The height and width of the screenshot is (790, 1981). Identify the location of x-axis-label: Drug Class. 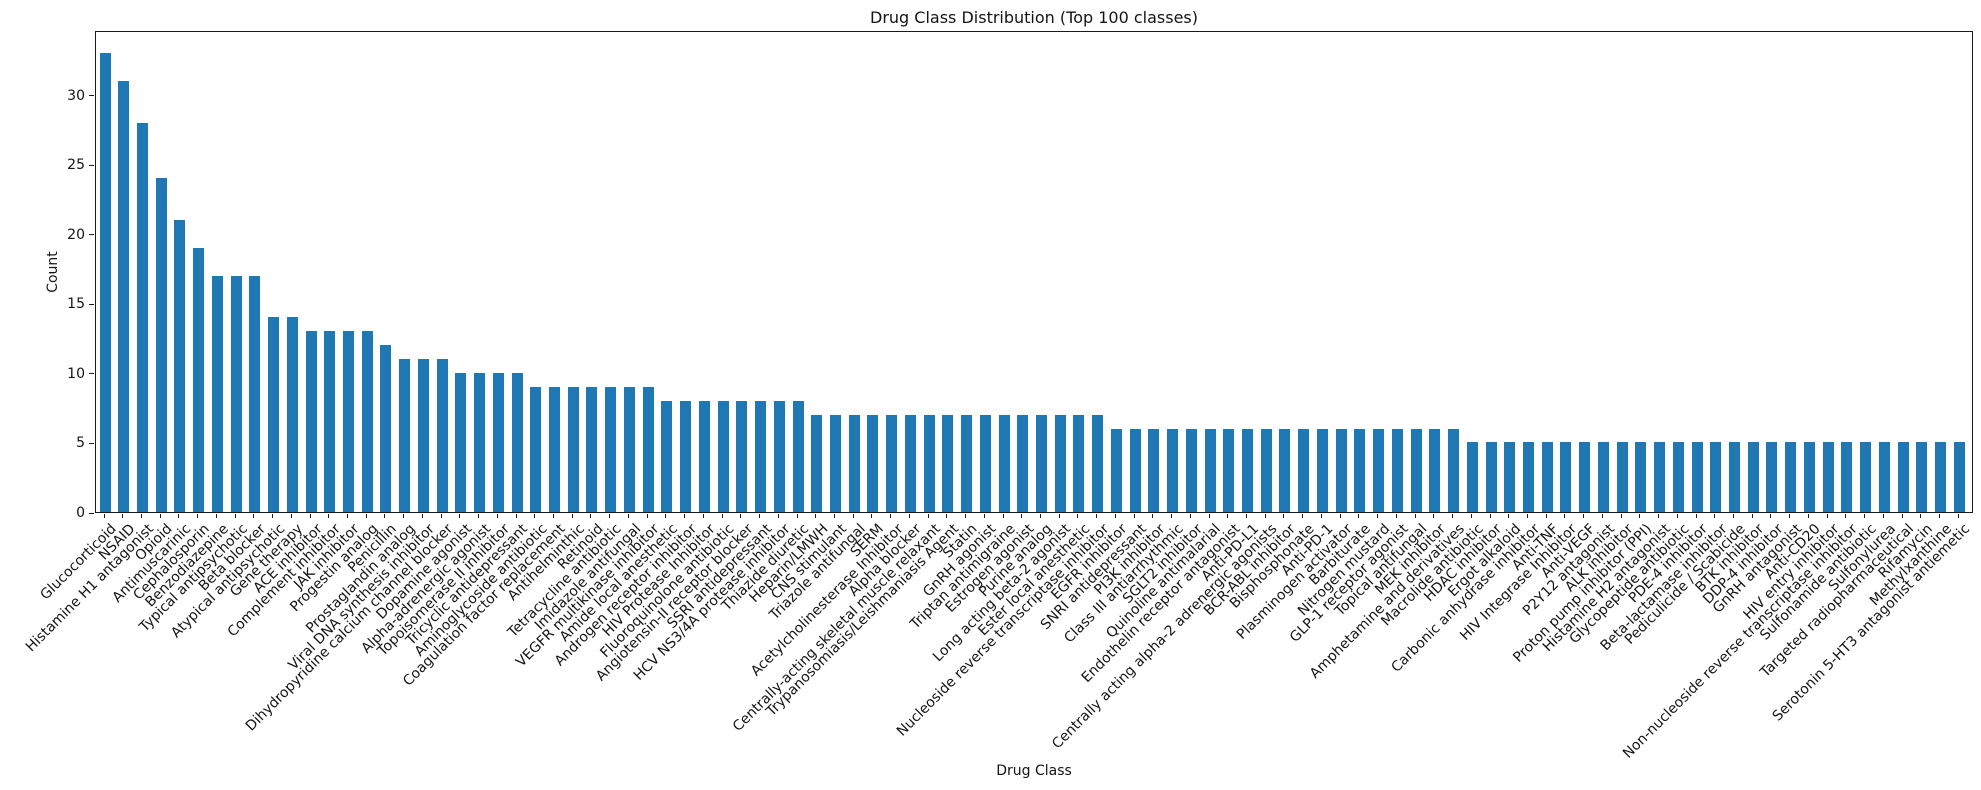
(1034, 771).